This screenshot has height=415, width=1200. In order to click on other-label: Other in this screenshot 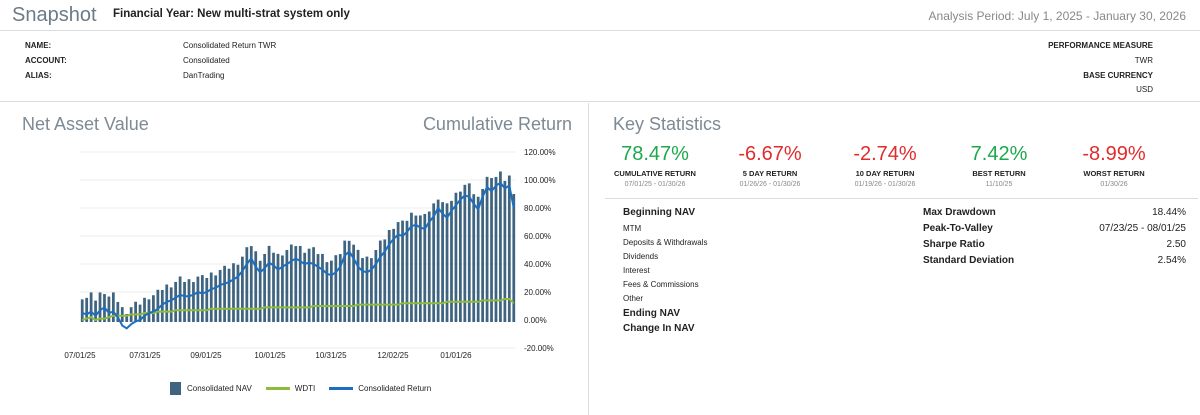, I will do `click(633, 298)`.